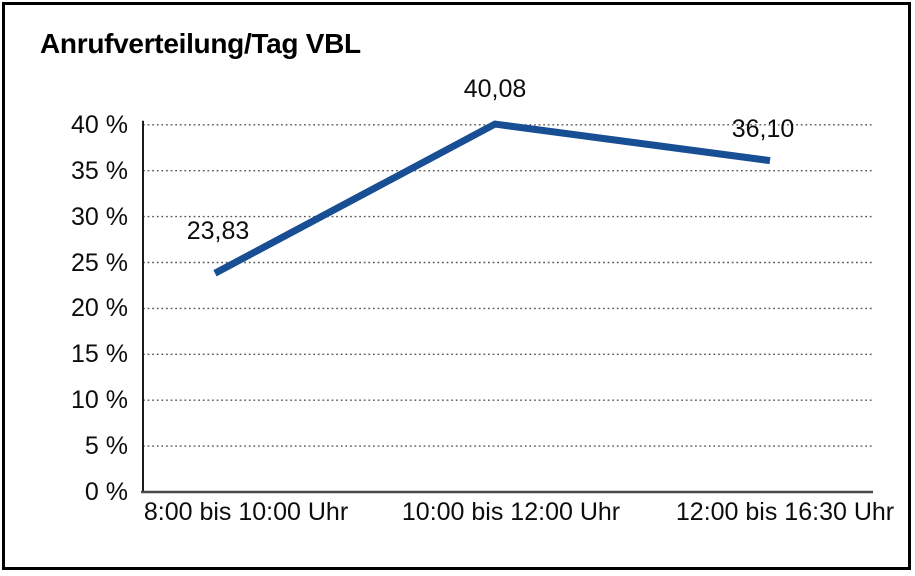 This screenshot has width=915, height=576. I want to click on x-axis-category-label: 10:00 bis 12:00 Uhr, so click(511, 512).